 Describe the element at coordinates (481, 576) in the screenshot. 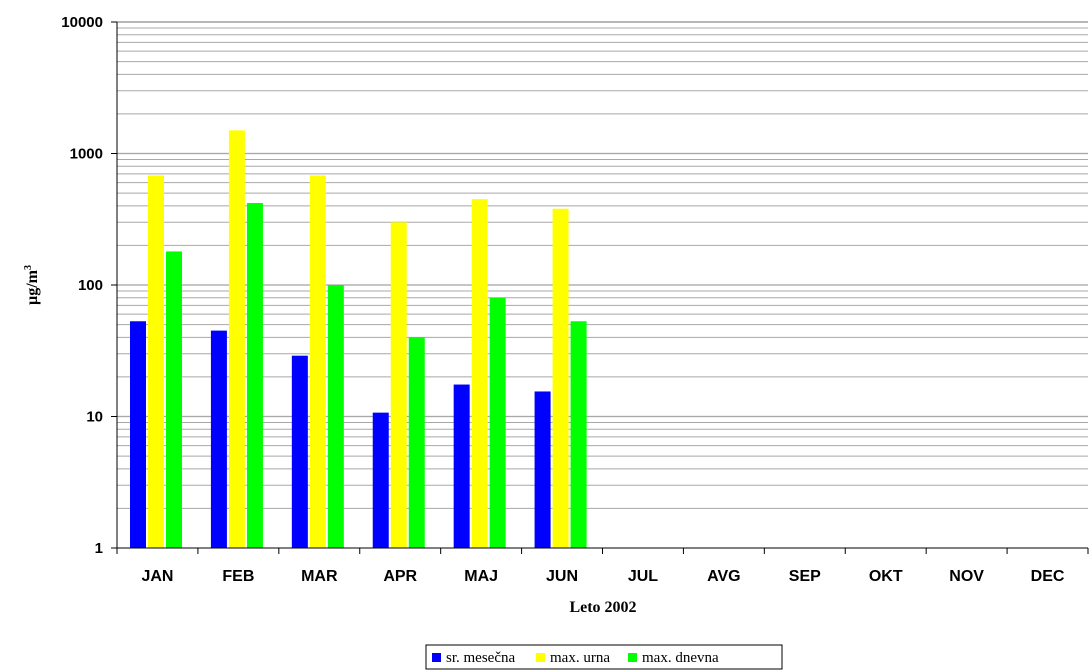

I see `x-tick-label-maj: MAJ` at that location.